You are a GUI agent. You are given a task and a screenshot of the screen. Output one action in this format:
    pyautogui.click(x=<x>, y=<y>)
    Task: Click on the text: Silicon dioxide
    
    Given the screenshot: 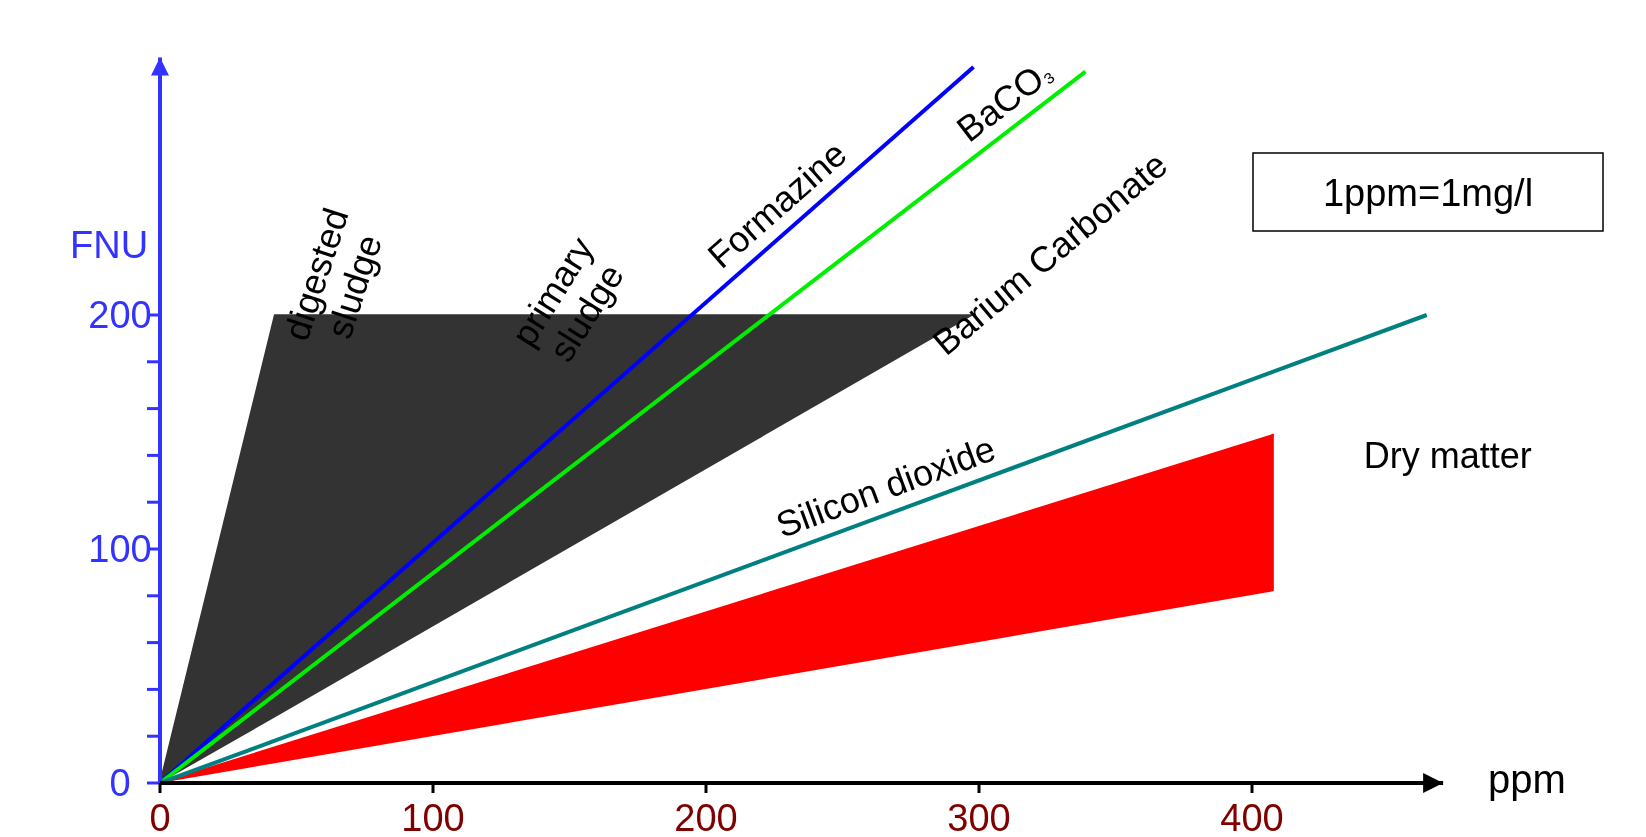 What is the action you would take?
    pyautogui.click(x=885, y=486)
    